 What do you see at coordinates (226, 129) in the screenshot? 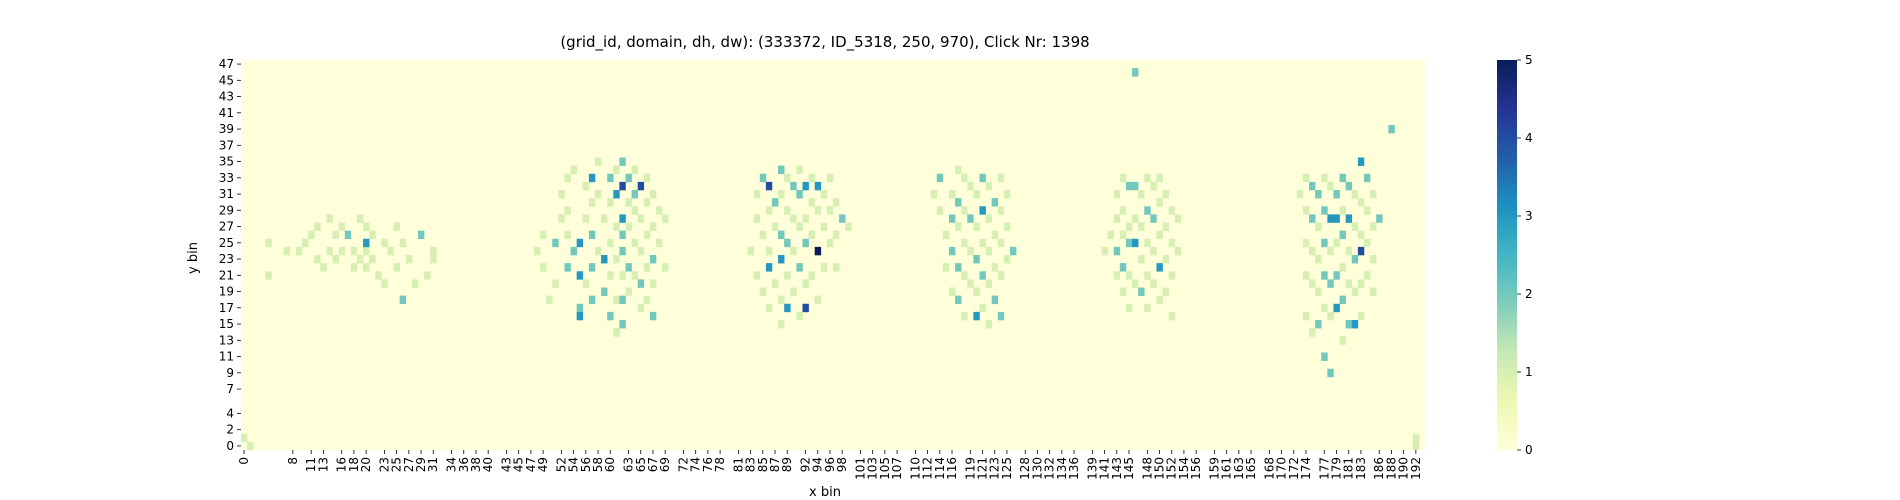
I see `y-tick-label: 39` at bounding box center [226, 129].